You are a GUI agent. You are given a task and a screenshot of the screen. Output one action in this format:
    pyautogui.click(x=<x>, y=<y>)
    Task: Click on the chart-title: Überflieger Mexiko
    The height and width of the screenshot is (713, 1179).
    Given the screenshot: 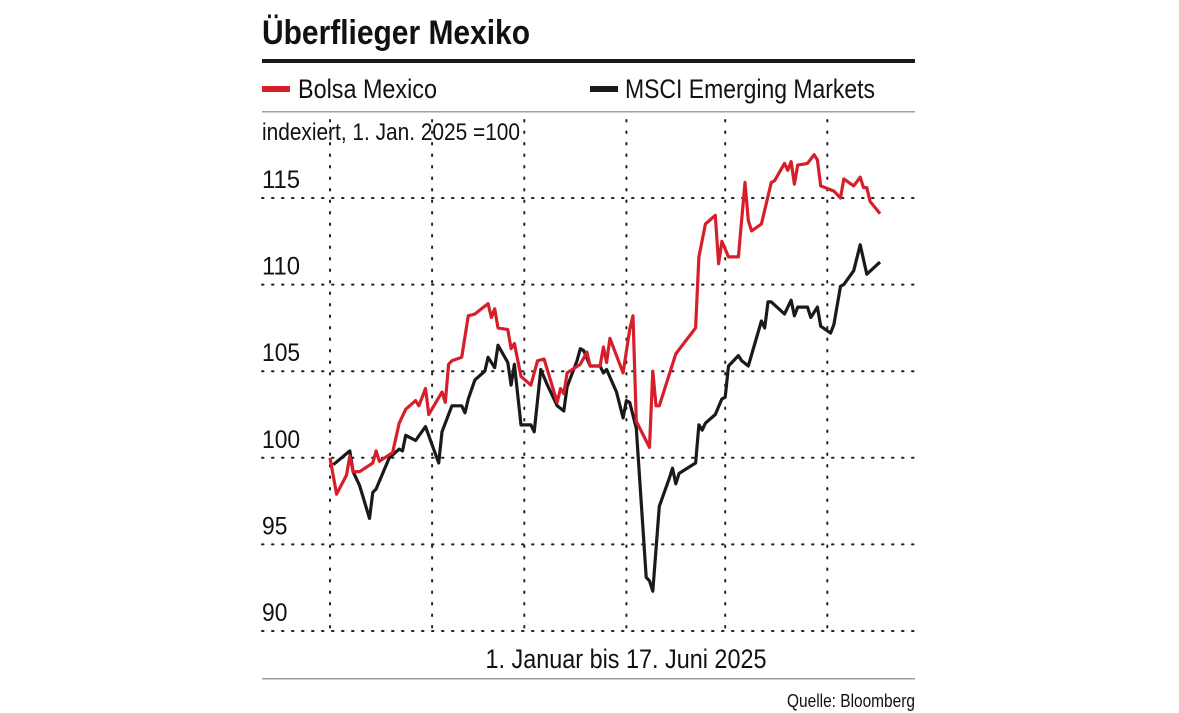 What is the action you would take?
    pyautogui.click(x=396, y=33)
    